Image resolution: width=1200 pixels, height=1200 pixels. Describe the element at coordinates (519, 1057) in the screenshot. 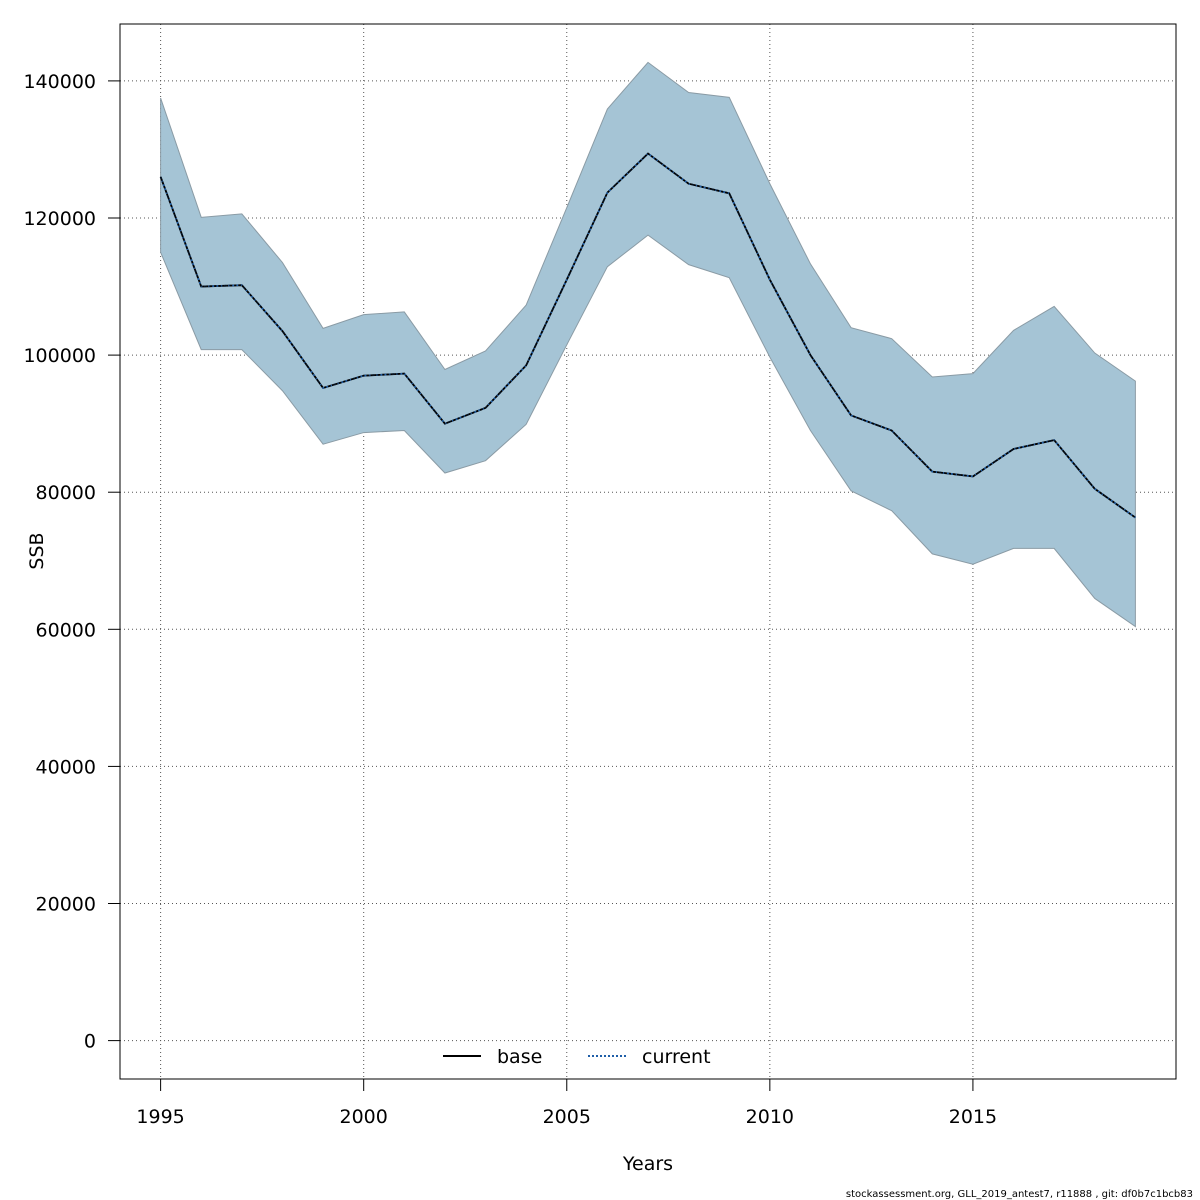

I see `legend-label-base: base` at that location.